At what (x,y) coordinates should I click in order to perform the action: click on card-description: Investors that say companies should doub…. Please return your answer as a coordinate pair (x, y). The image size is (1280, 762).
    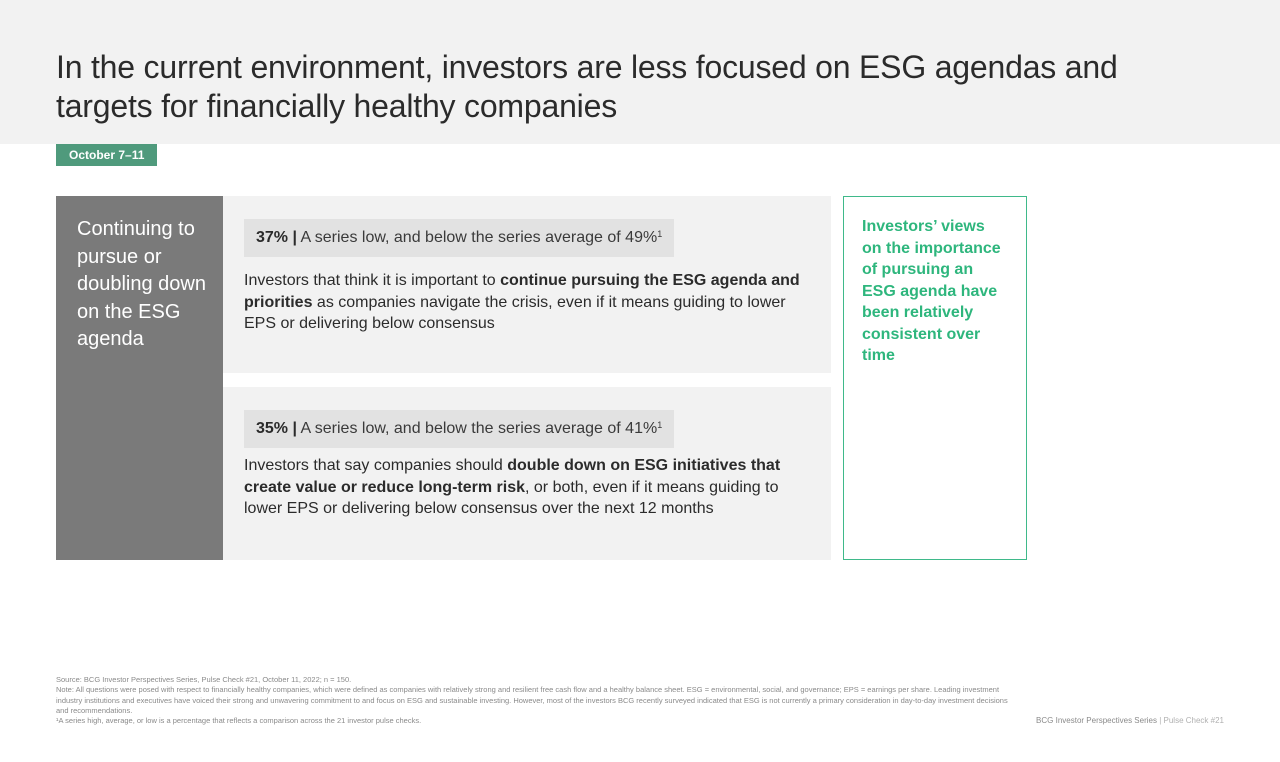
    Looking at the image, I should click on (524, 487).